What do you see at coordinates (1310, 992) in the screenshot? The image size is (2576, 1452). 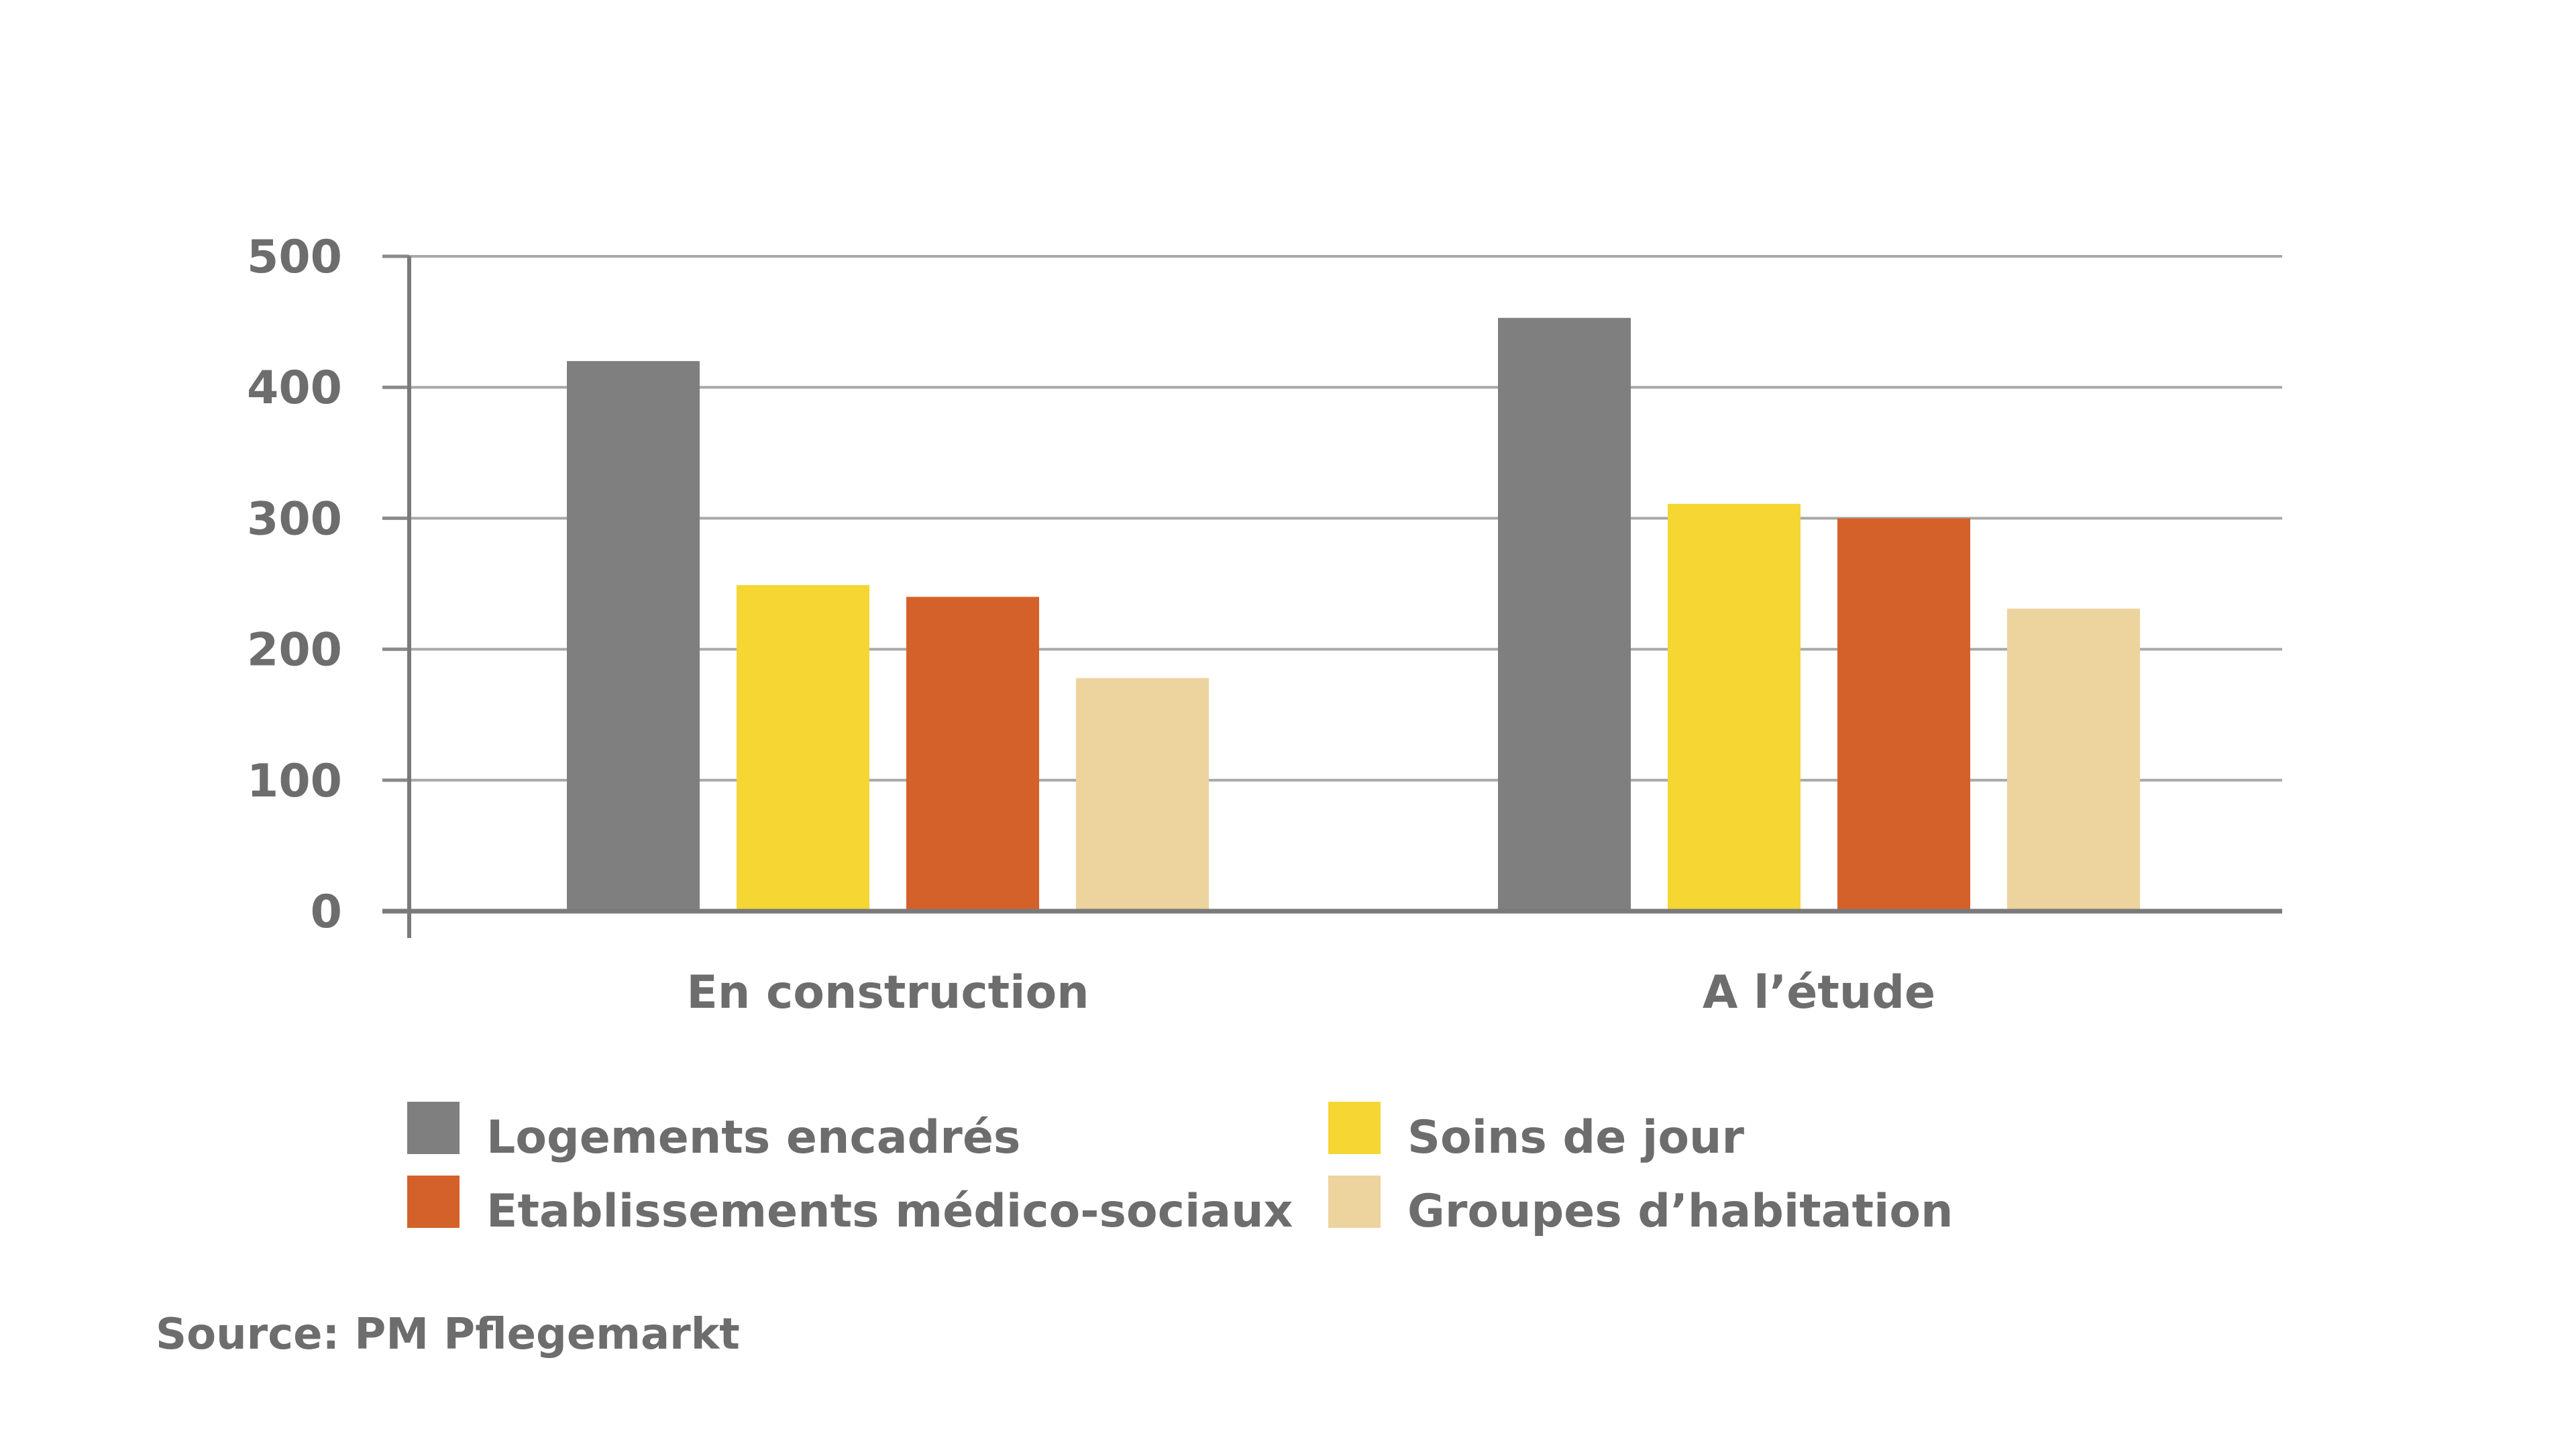 I see `x-axis-categories: En construction A l’étude` at bounding box center [1310, 992].